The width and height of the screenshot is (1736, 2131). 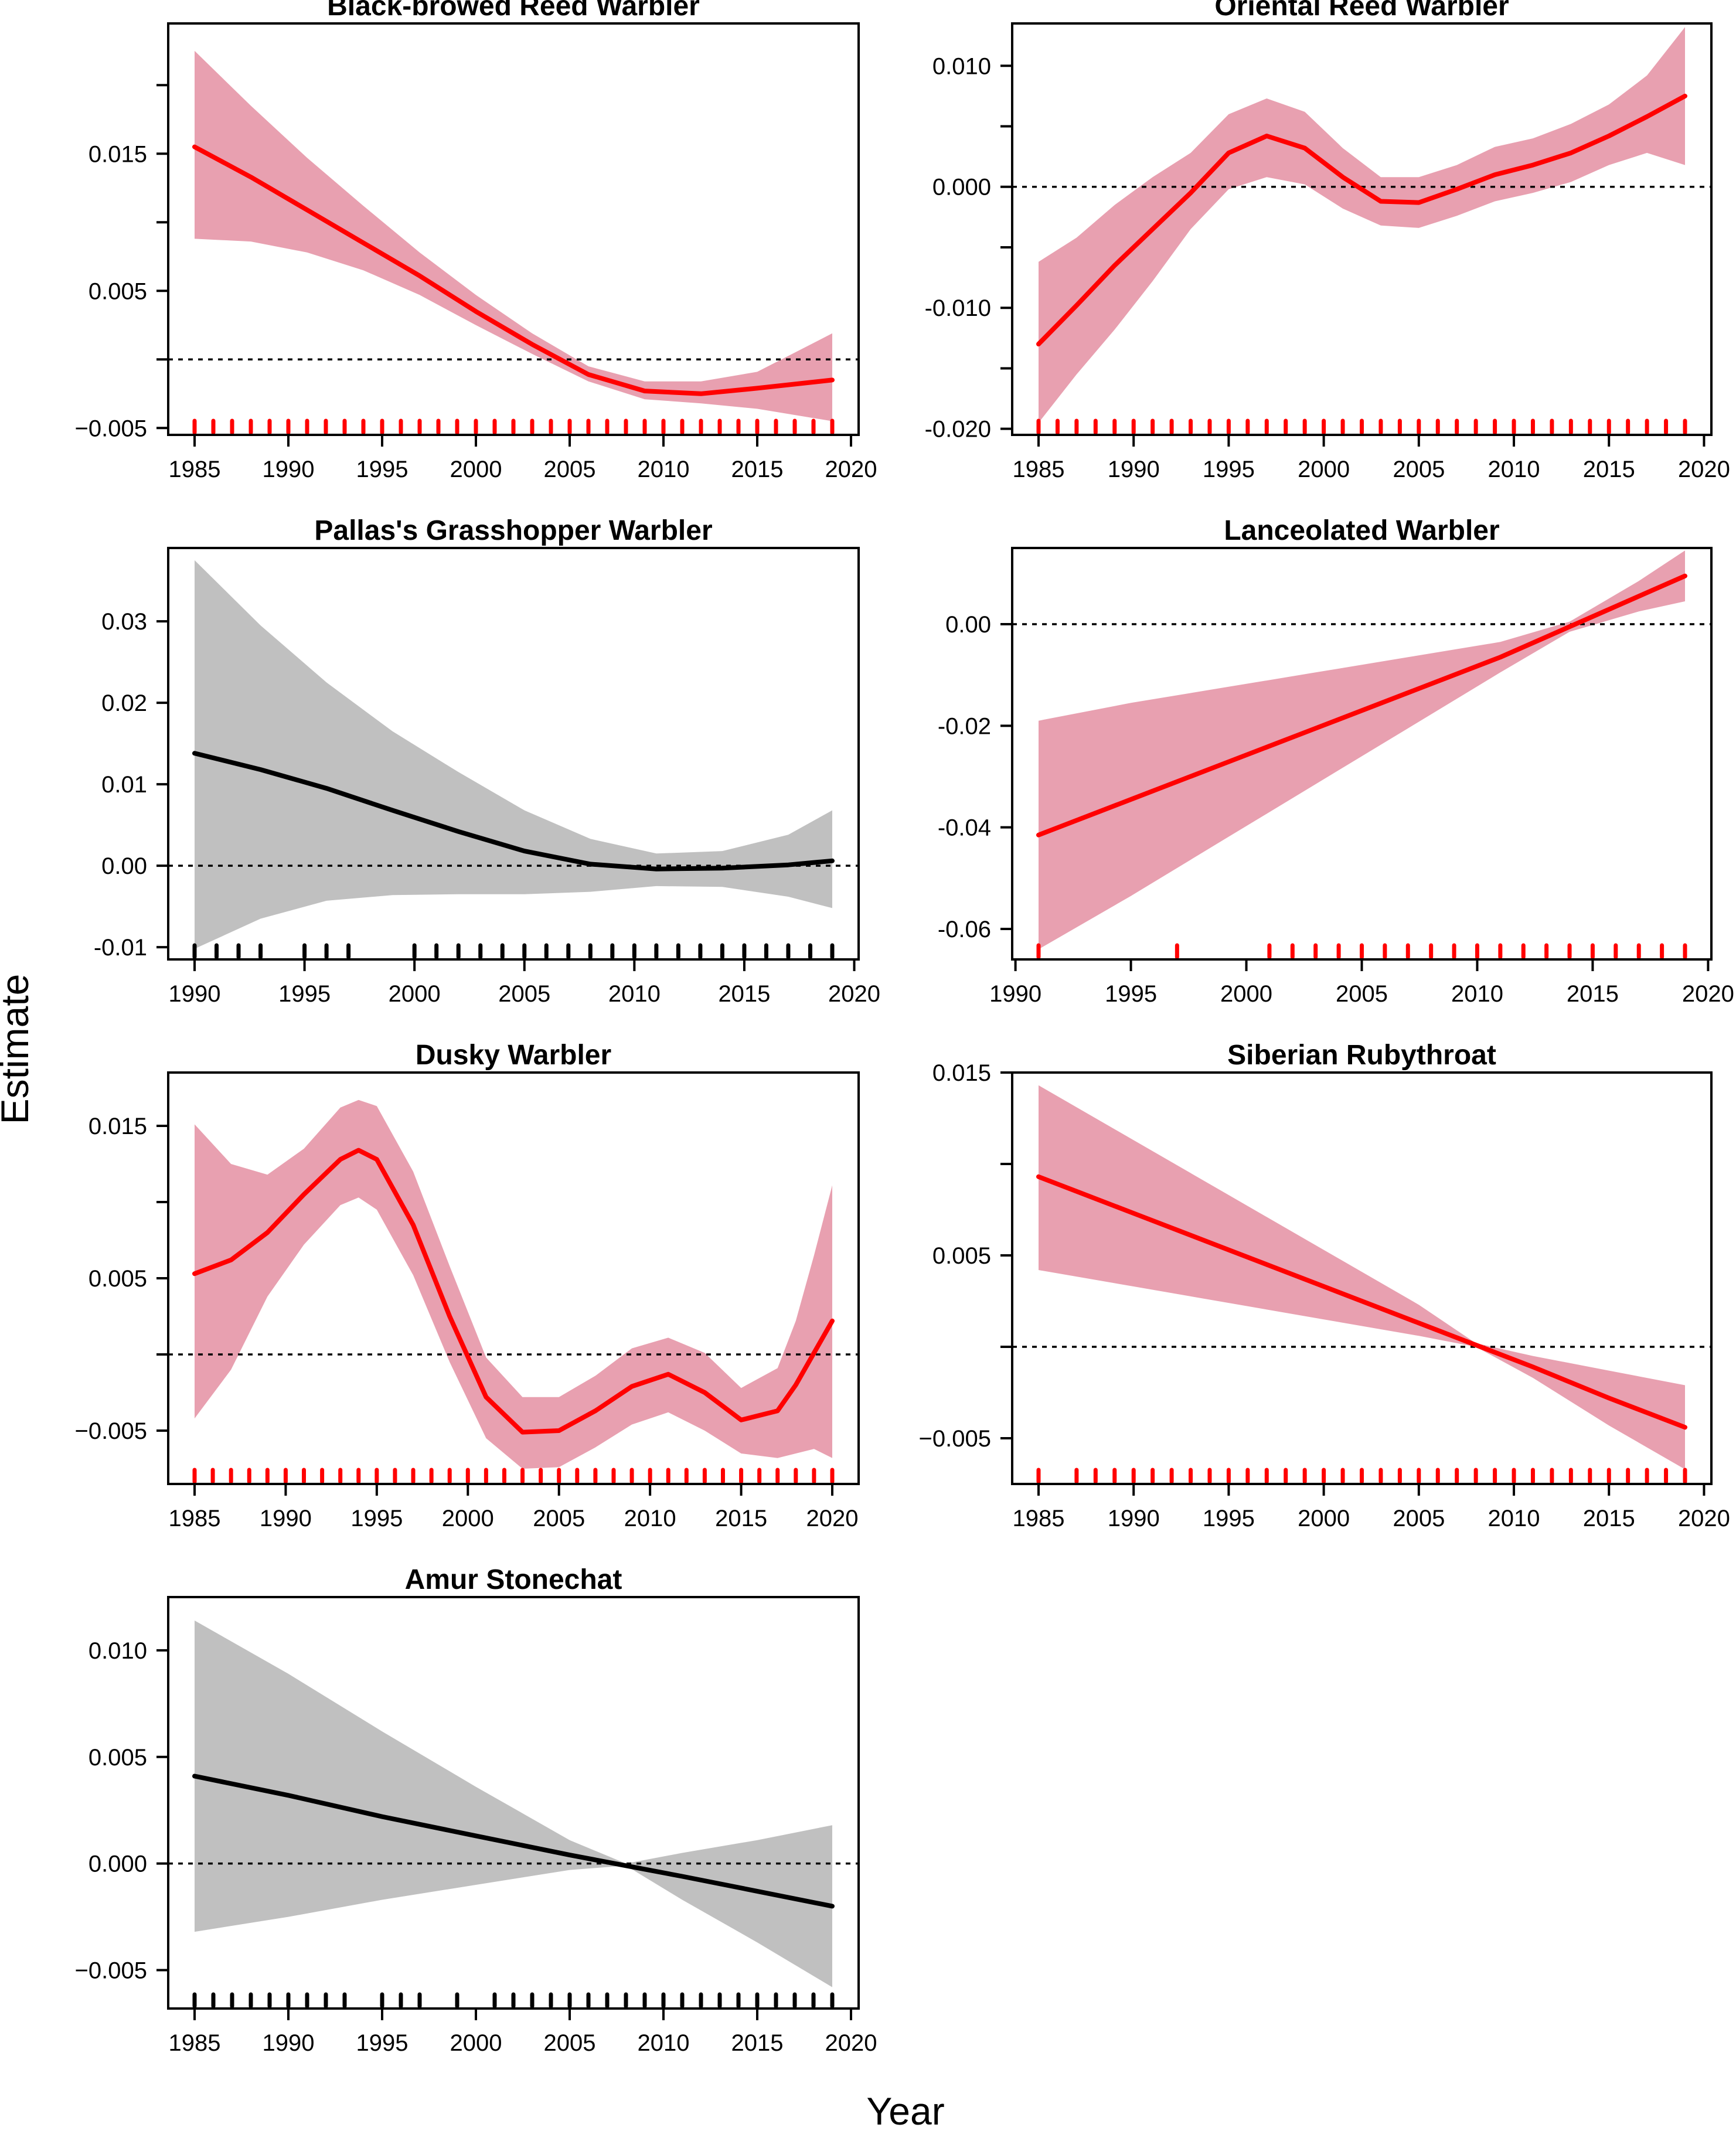 What do you see at coordinates (124, 866) in the screenshot?
I see `y-tick-label: 0.00` at bounding box center [124, 866].